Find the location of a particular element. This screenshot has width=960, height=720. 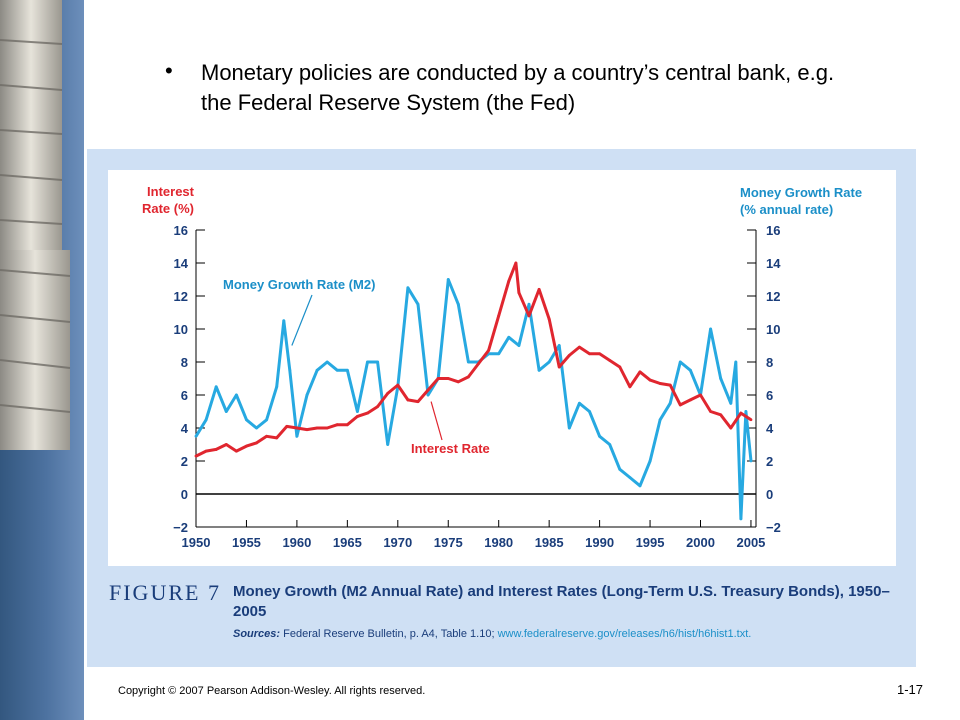

x-tick-label: 1990 is located at coordinates (599, 542).